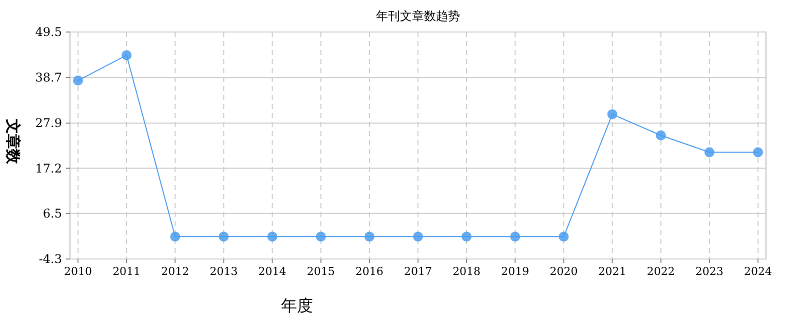  I want to click on x-tick-label: 2018, so click(466, 271).